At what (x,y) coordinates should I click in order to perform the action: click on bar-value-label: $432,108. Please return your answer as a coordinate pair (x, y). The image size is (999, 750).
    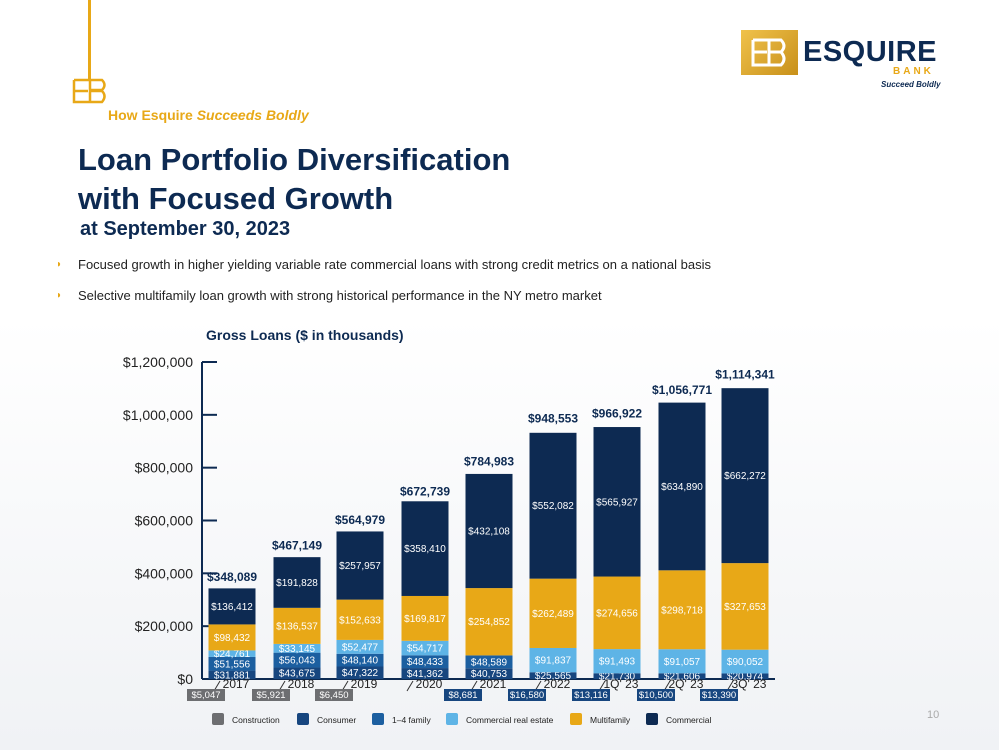
    Looking at the image, I should click on (489, 532).